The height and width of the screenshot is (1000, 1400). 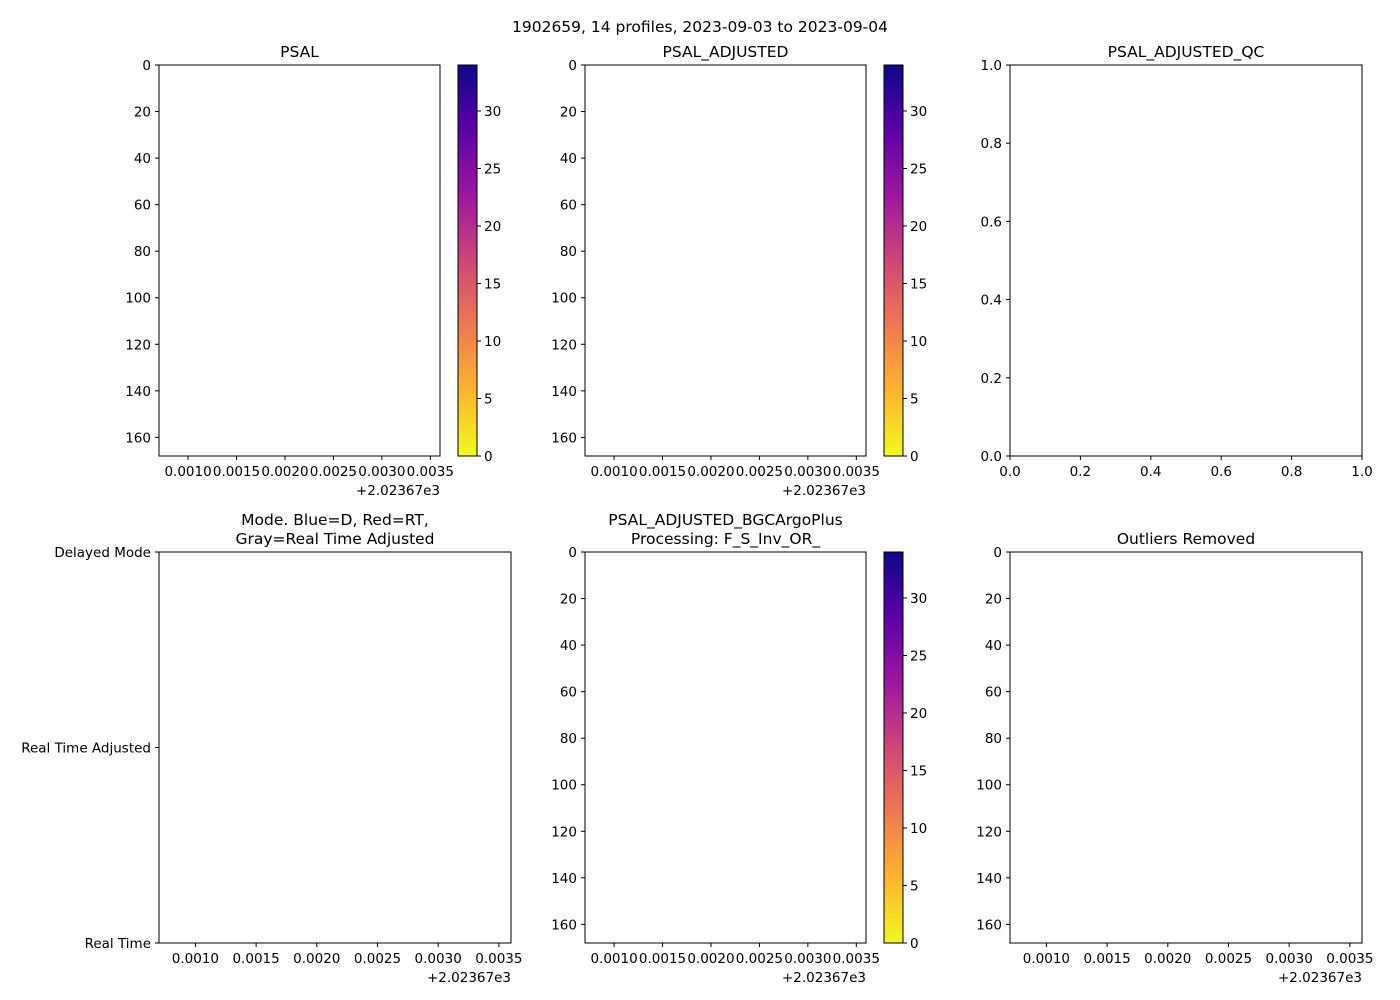 What do you see at coordinates (1186, 52) in the screenshot?
I see `panel-title: PSAL_ADJUSTED_QC` at bounding box center [1186, 52].